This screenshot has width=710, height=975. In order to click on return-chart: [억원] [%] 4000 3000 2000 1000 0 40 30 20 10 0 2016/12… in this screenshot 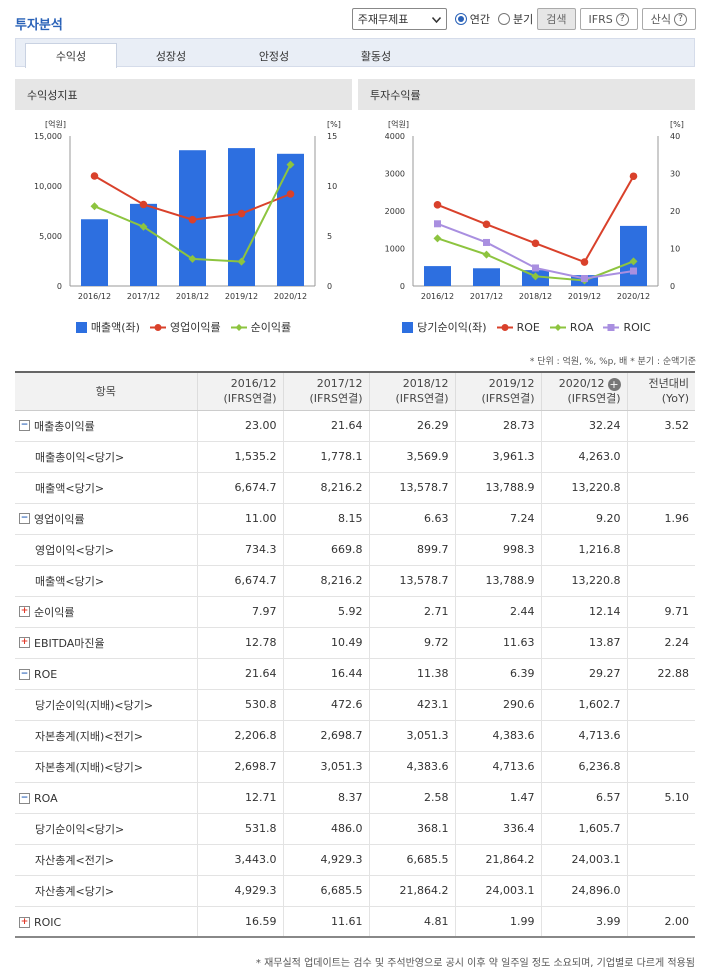, I will do `click(534, 210)`.